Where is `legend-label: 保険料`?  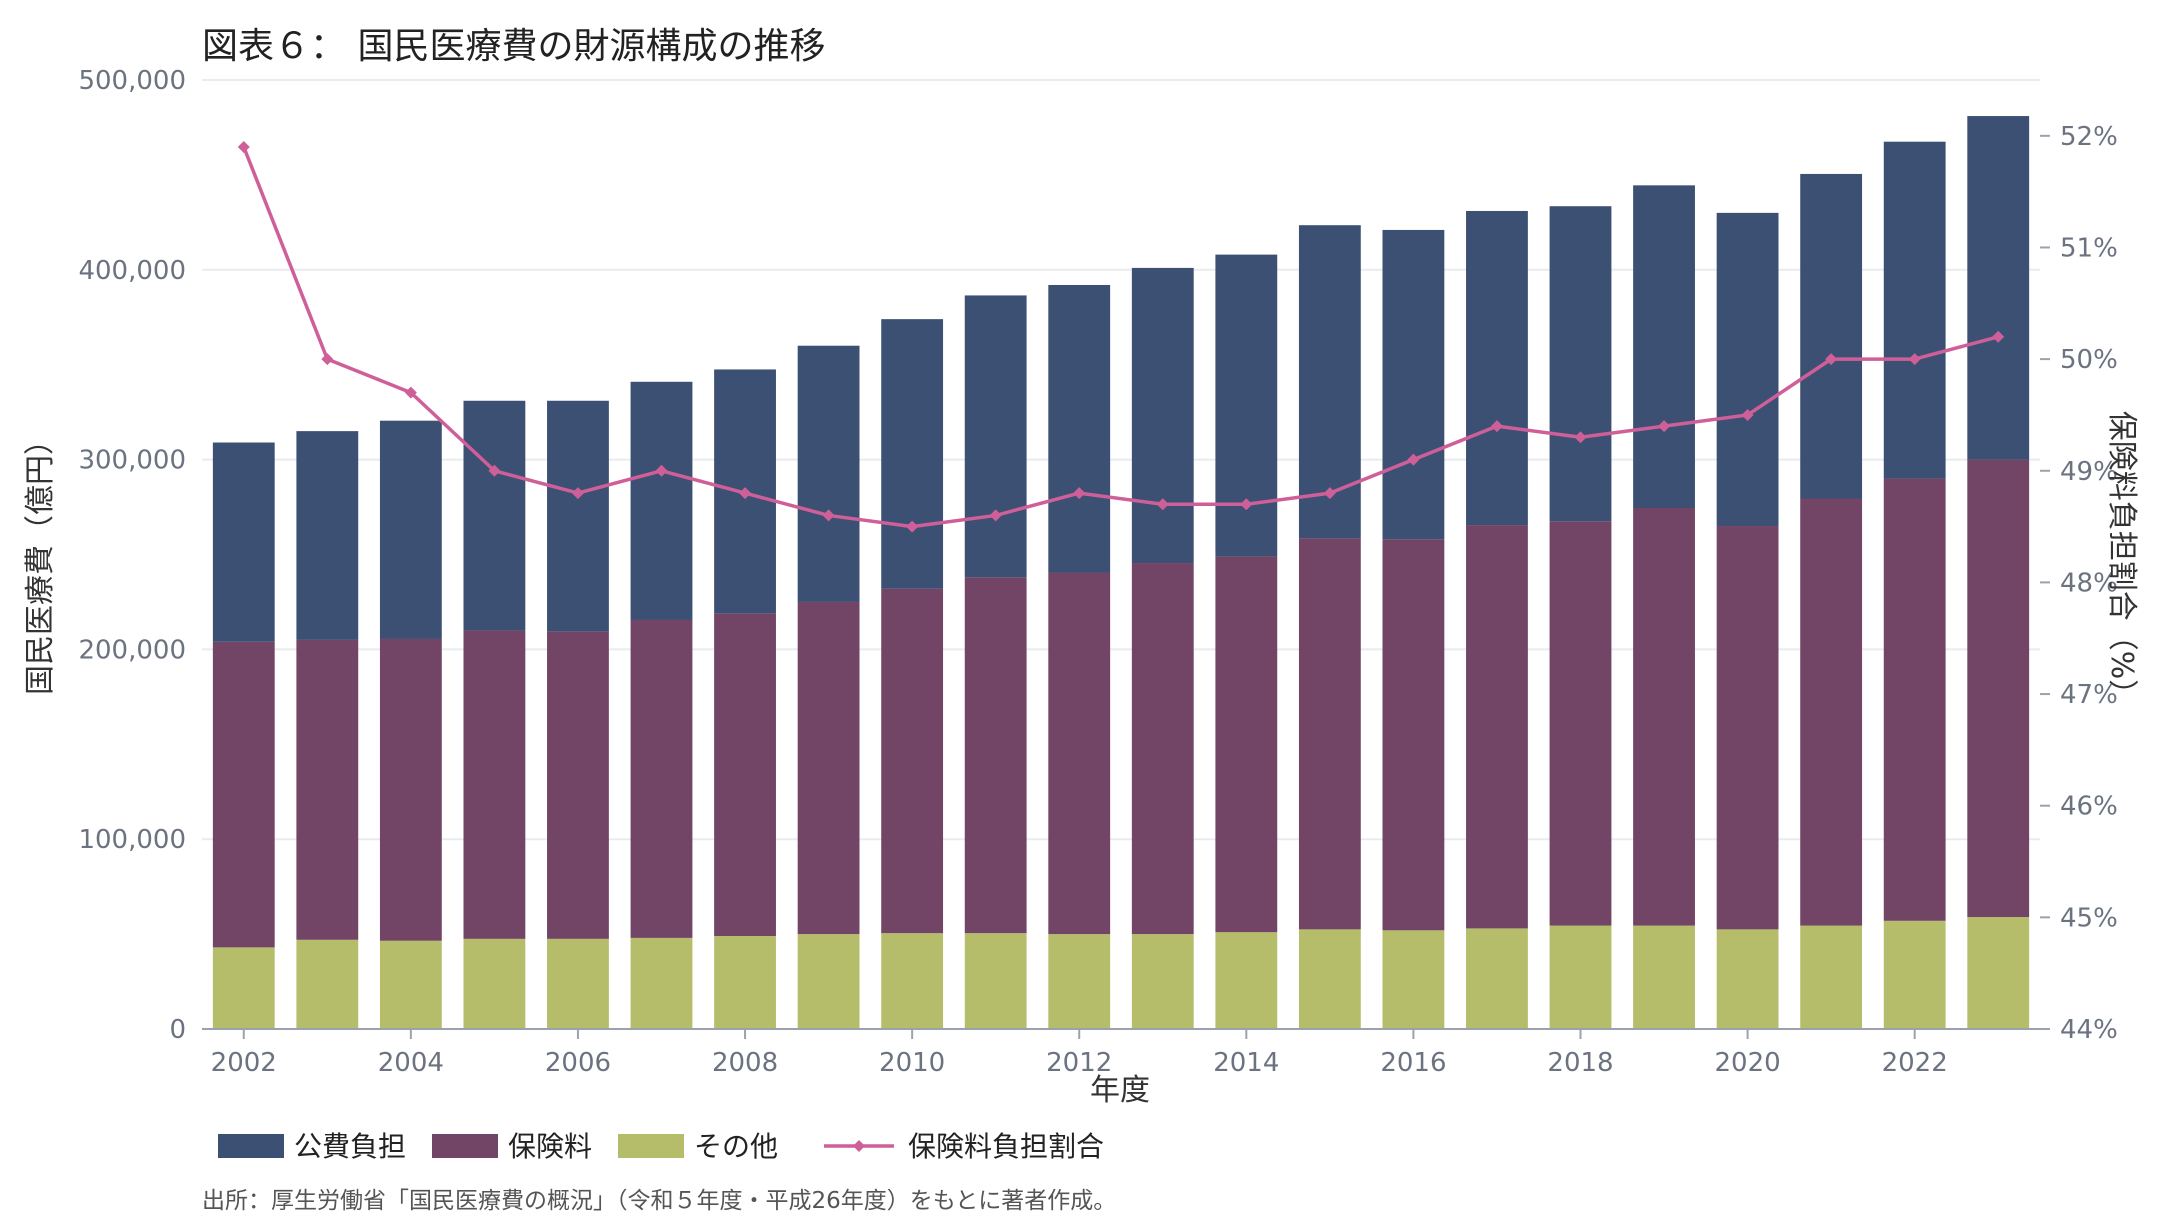
legend-label: 保険料 is located at coordinates (550, 1146).